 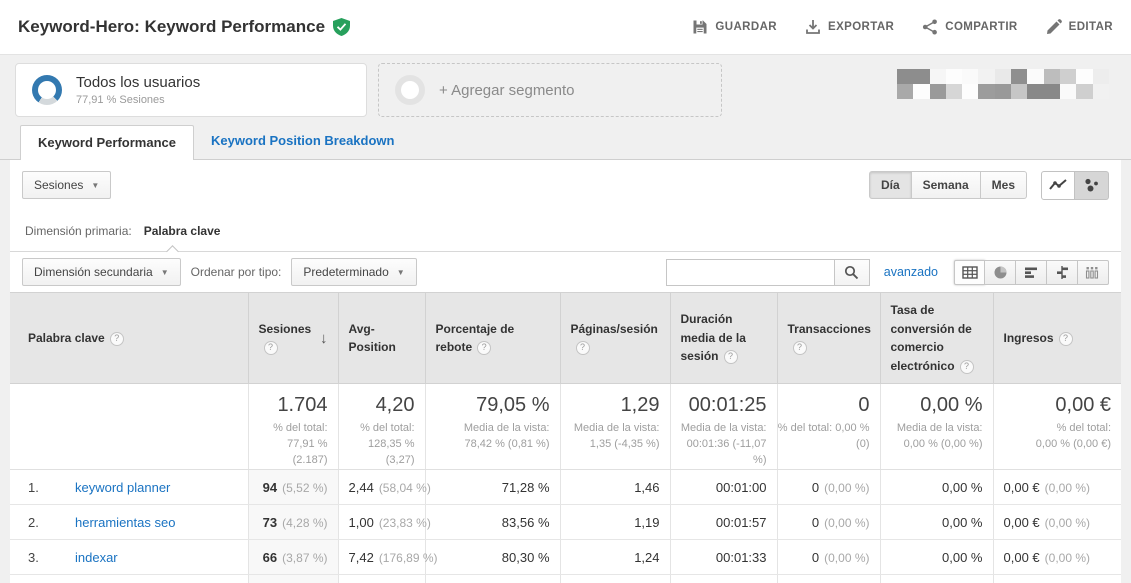 I want to click on table-view-button, so click(x=969, y=272).